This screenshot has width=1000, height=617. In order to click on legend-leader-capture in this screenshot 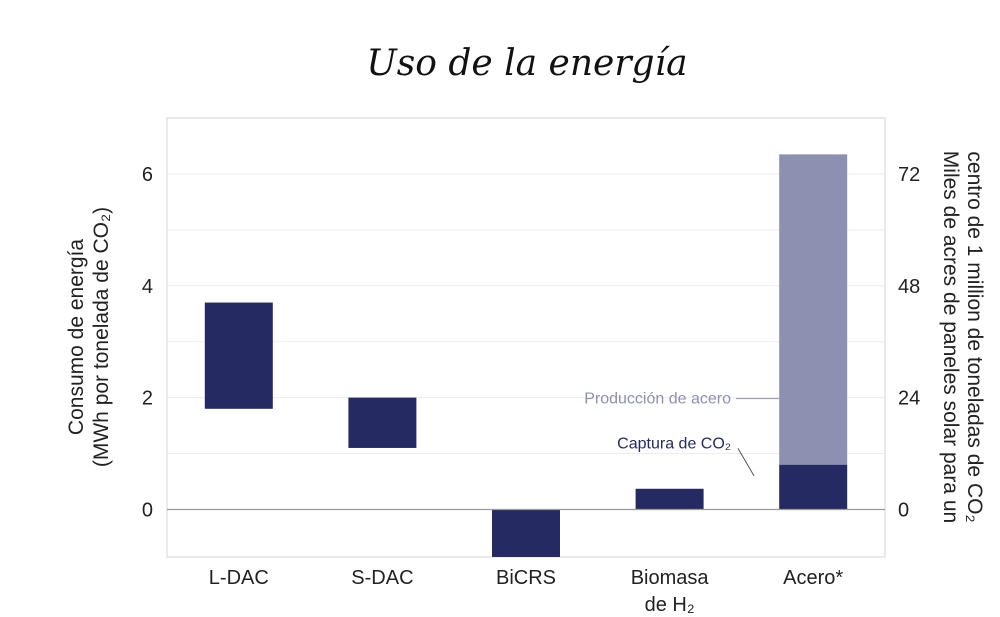, I will do `click(746, 462)`.